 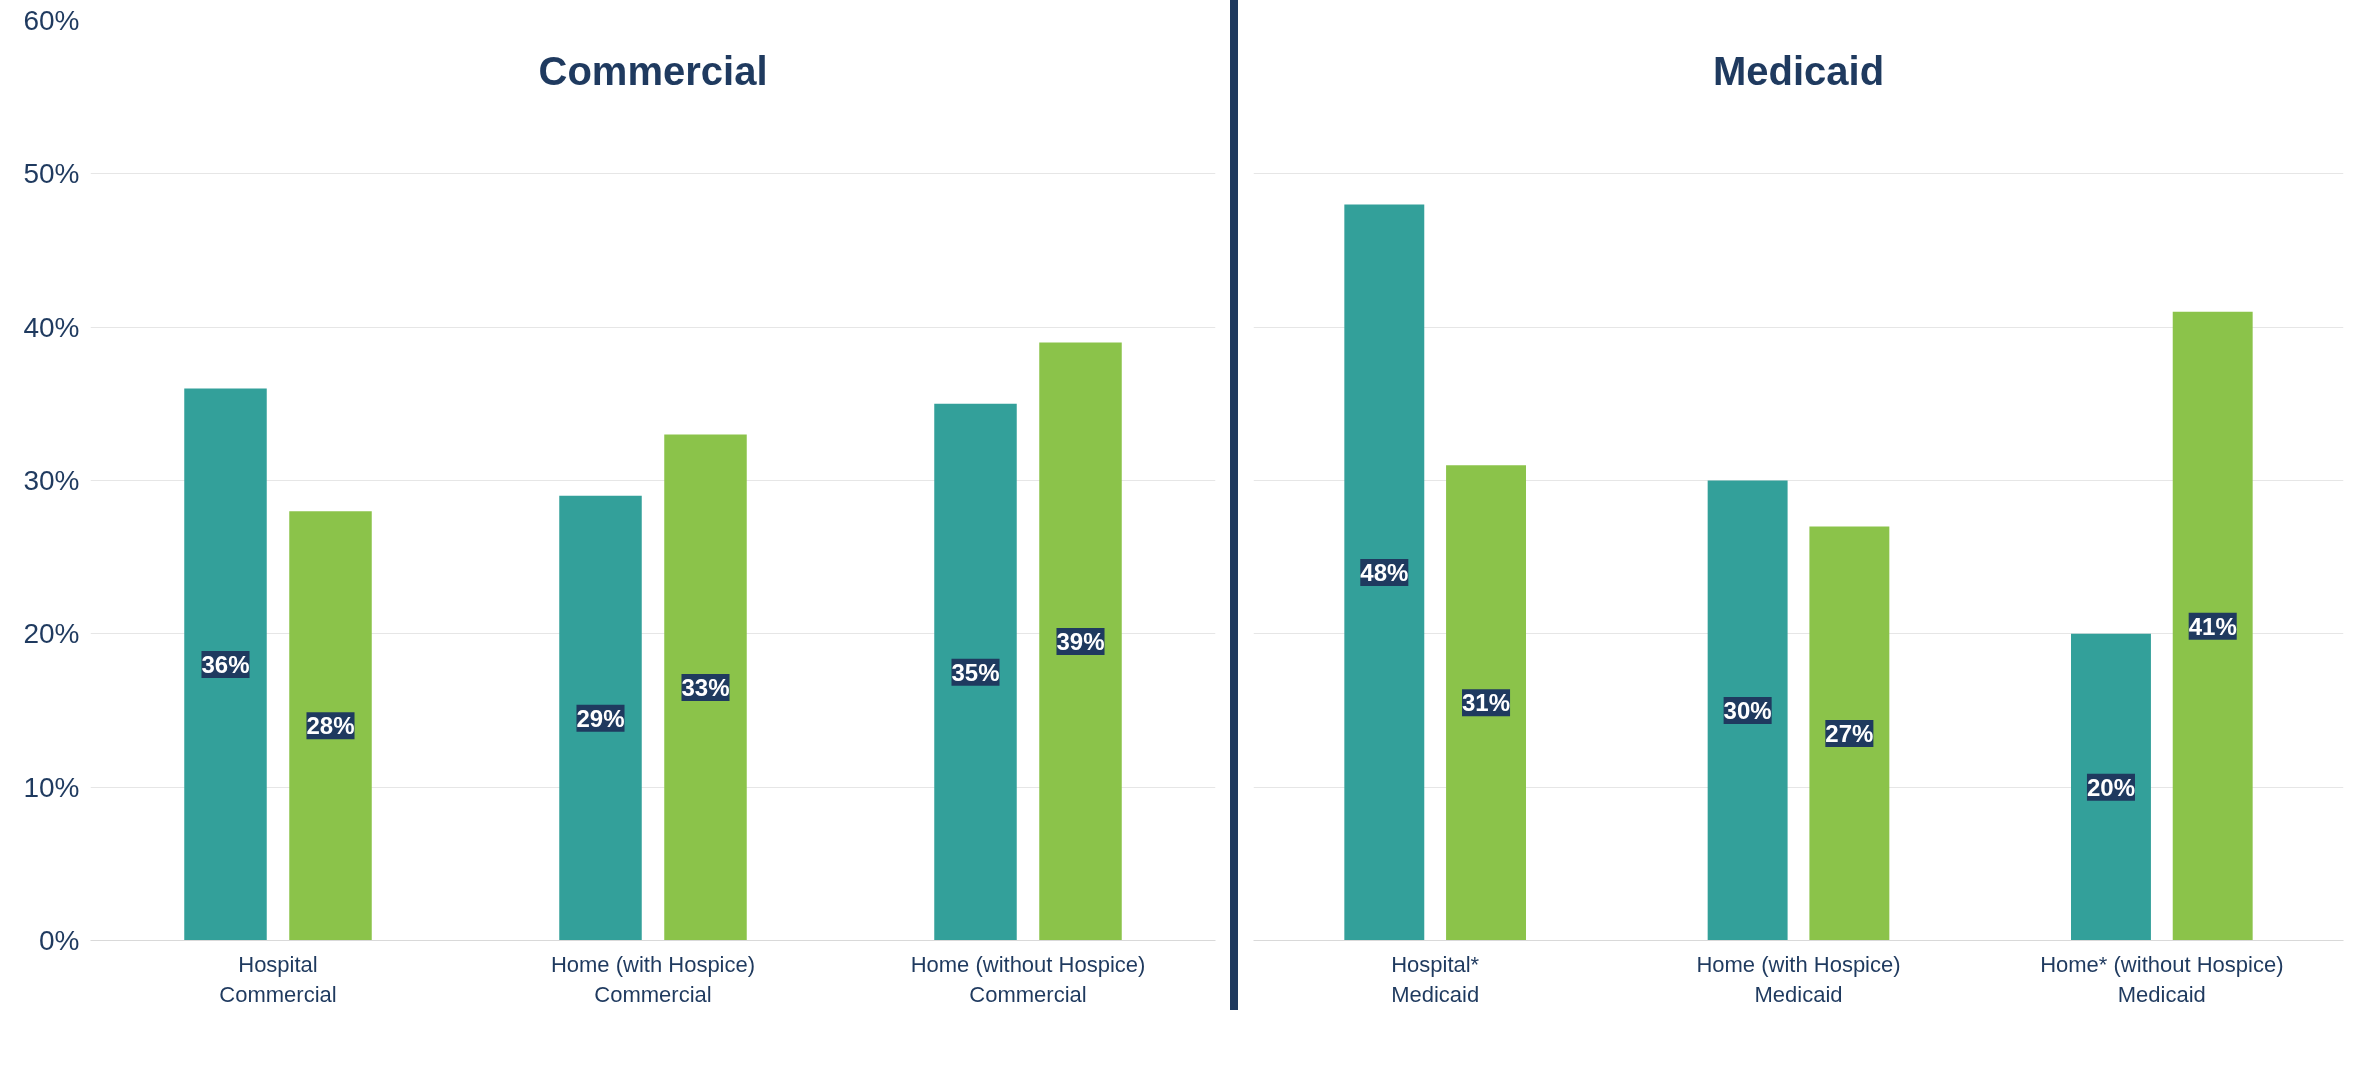 What do you see at coordinates (1798, 979) in the screenshot?
I see `x-tick-label: Home (with Hospice) Medicaid` at bounding box center [1798, 979].